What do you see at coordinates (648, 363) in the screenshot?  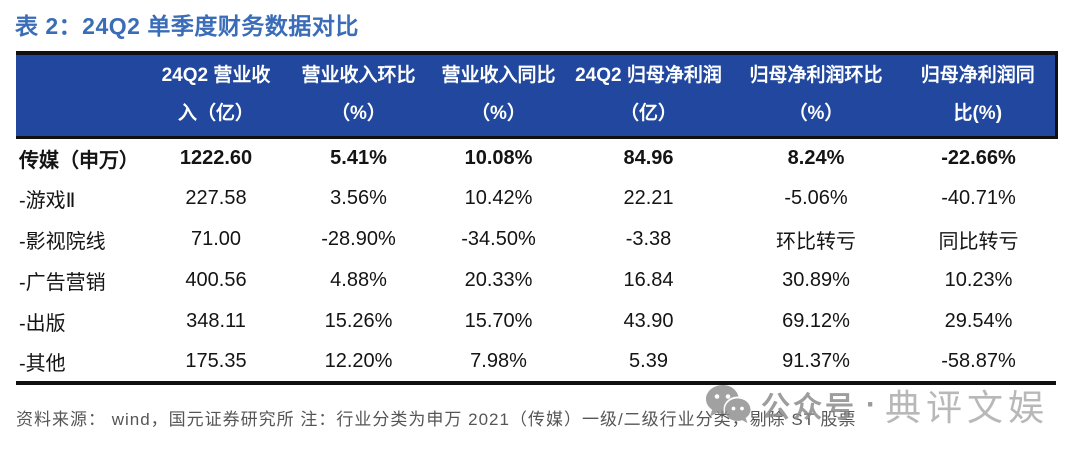 I see `cell-netprofit: 5.39` at bounding box center [648, 363].